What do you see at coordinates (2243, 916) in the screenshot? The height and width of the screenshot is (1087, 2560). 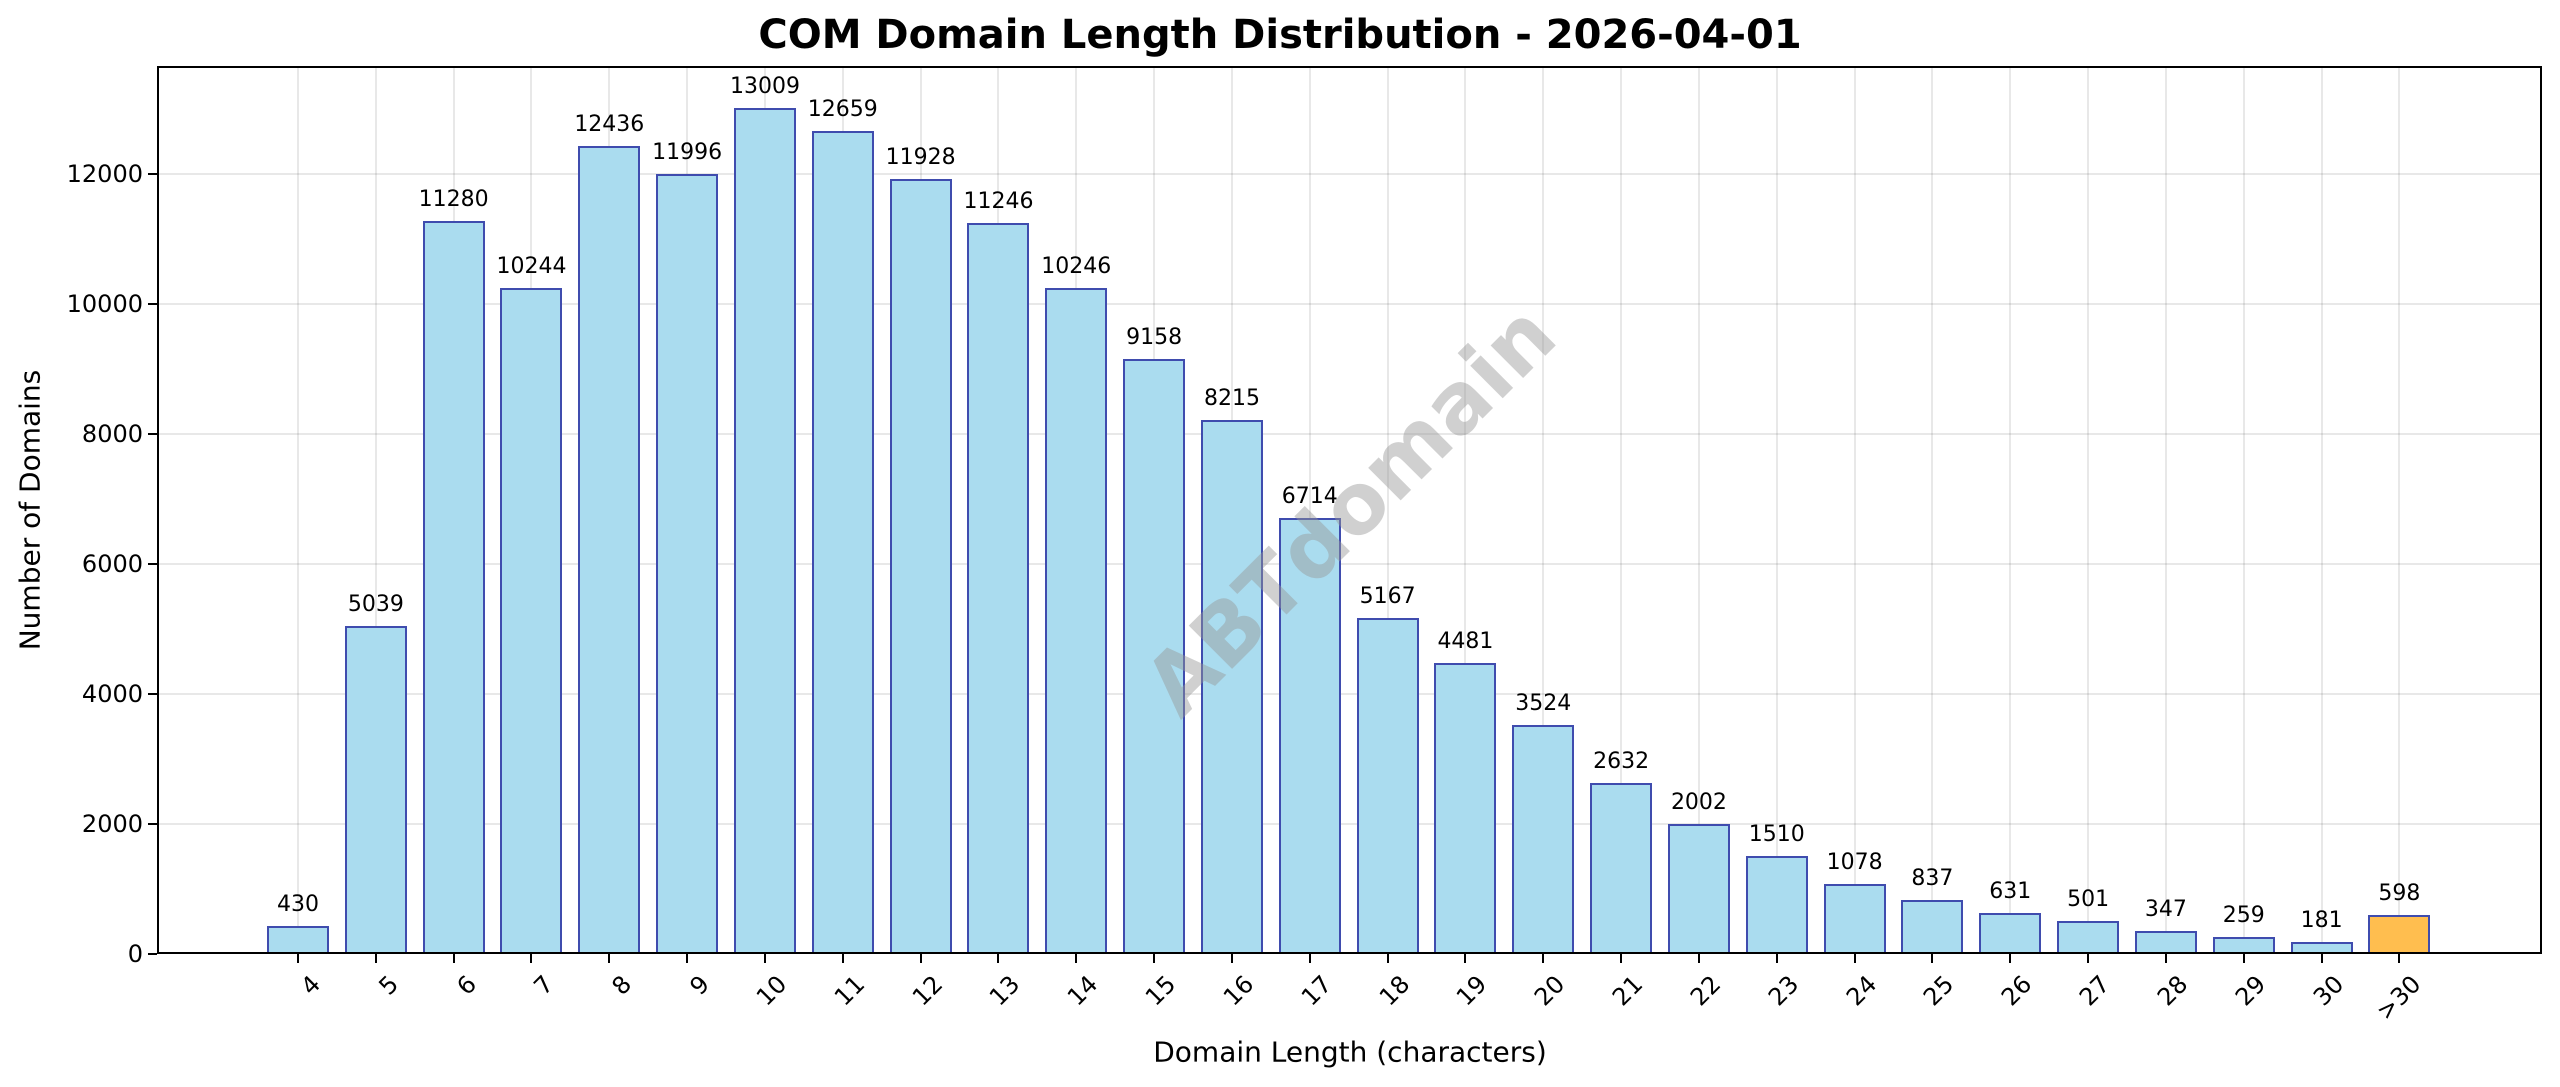 I see `bar-value-label: 259` at bounding box center [2243, 916].